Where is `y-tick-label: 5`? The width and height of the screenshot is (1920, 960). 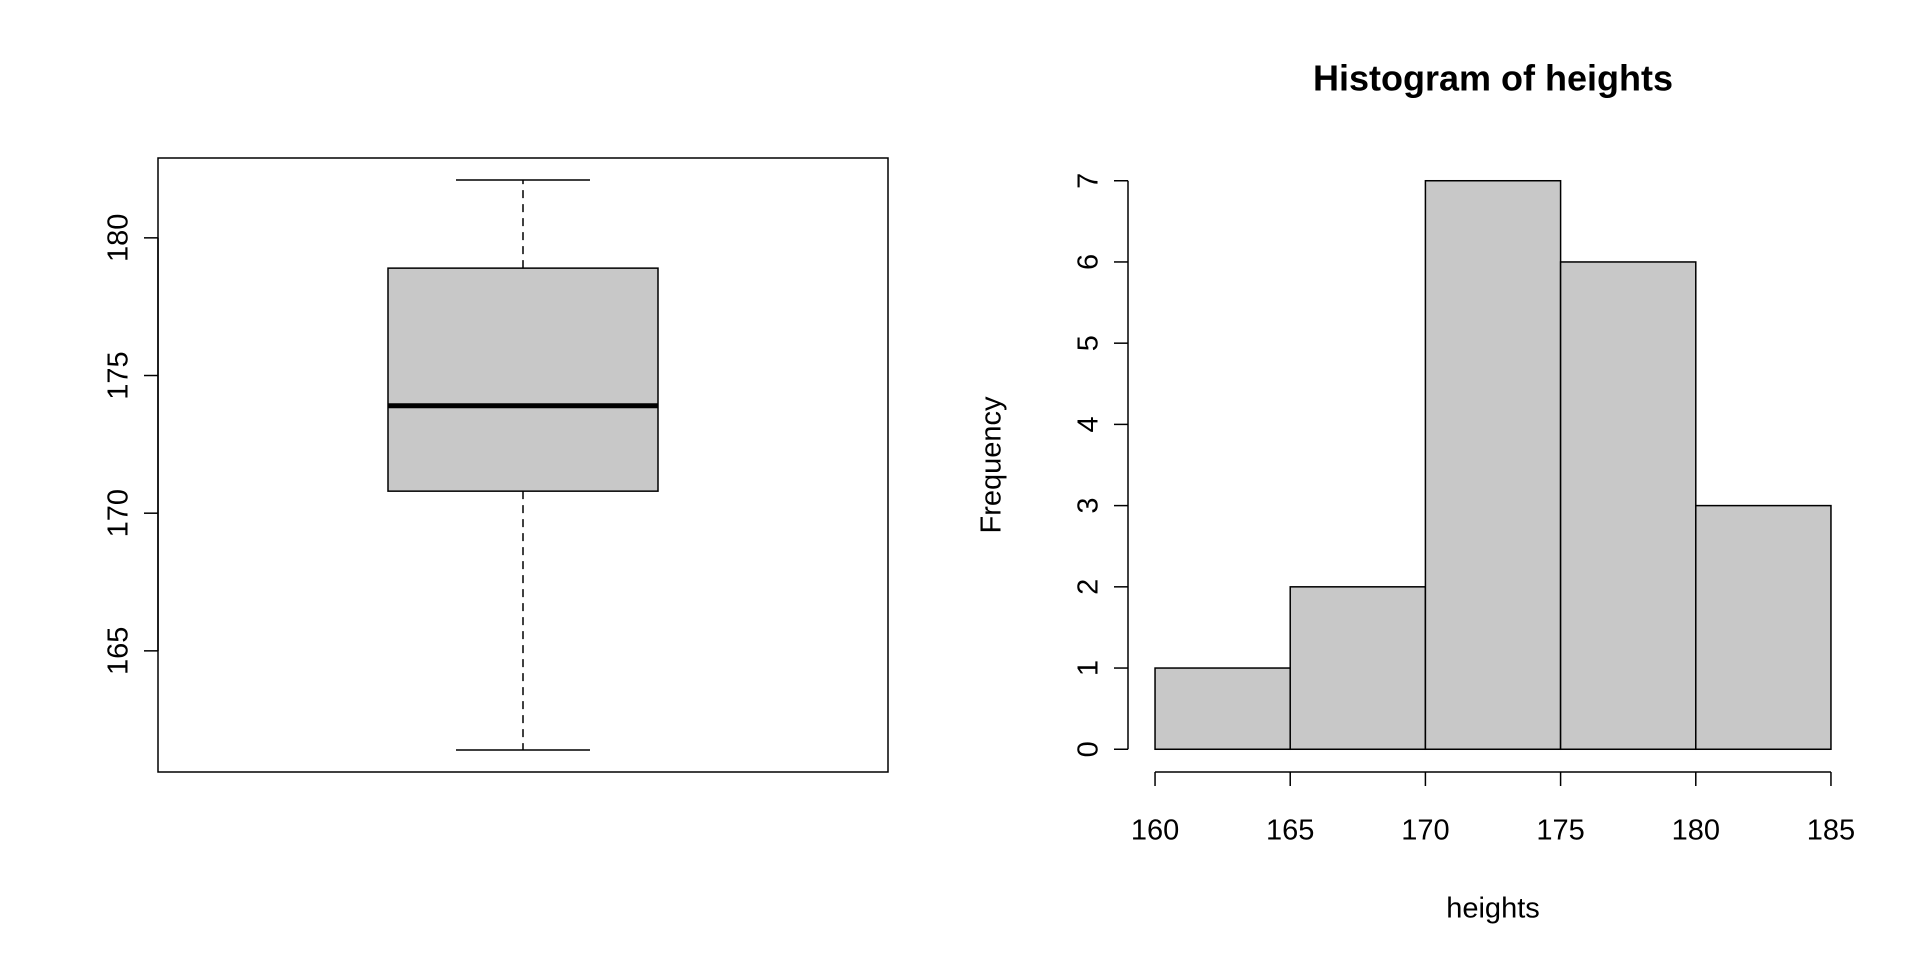 y-tick-label: 5 is located at coordinates (1089, 343).